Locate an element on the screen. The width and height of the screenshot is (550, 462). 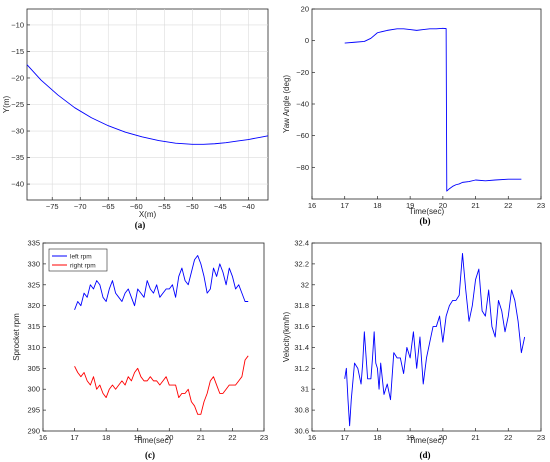
x-tick-label: −60 is located at coordinates (136, 206).